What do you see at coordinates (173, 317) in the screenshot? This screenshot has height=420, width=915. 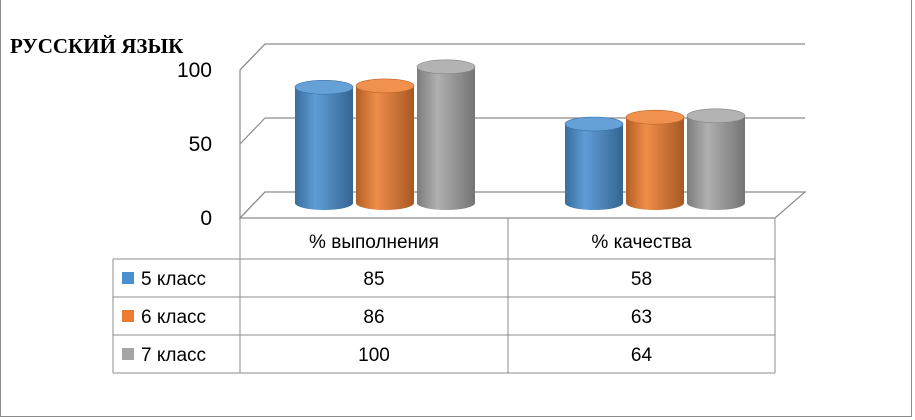 I see `series-label: 6 класс` at bounding box center [173, 317].